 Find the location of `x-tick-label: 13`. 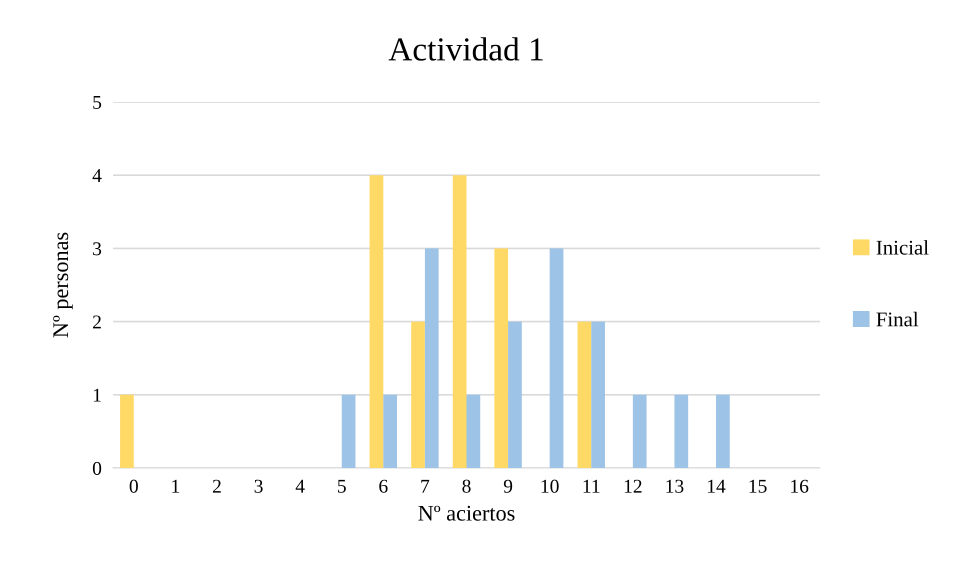

x-tick-label: 13 is located at coordinates (675, 486).